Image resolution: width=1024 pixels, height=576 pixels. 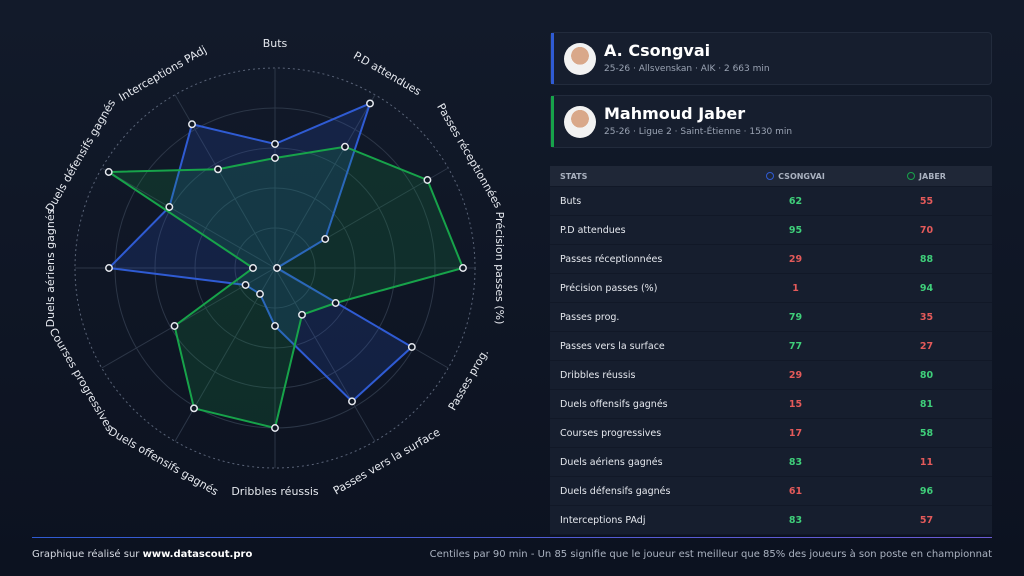 I want to click on stat-value: 79, so click(x=795, y=317).